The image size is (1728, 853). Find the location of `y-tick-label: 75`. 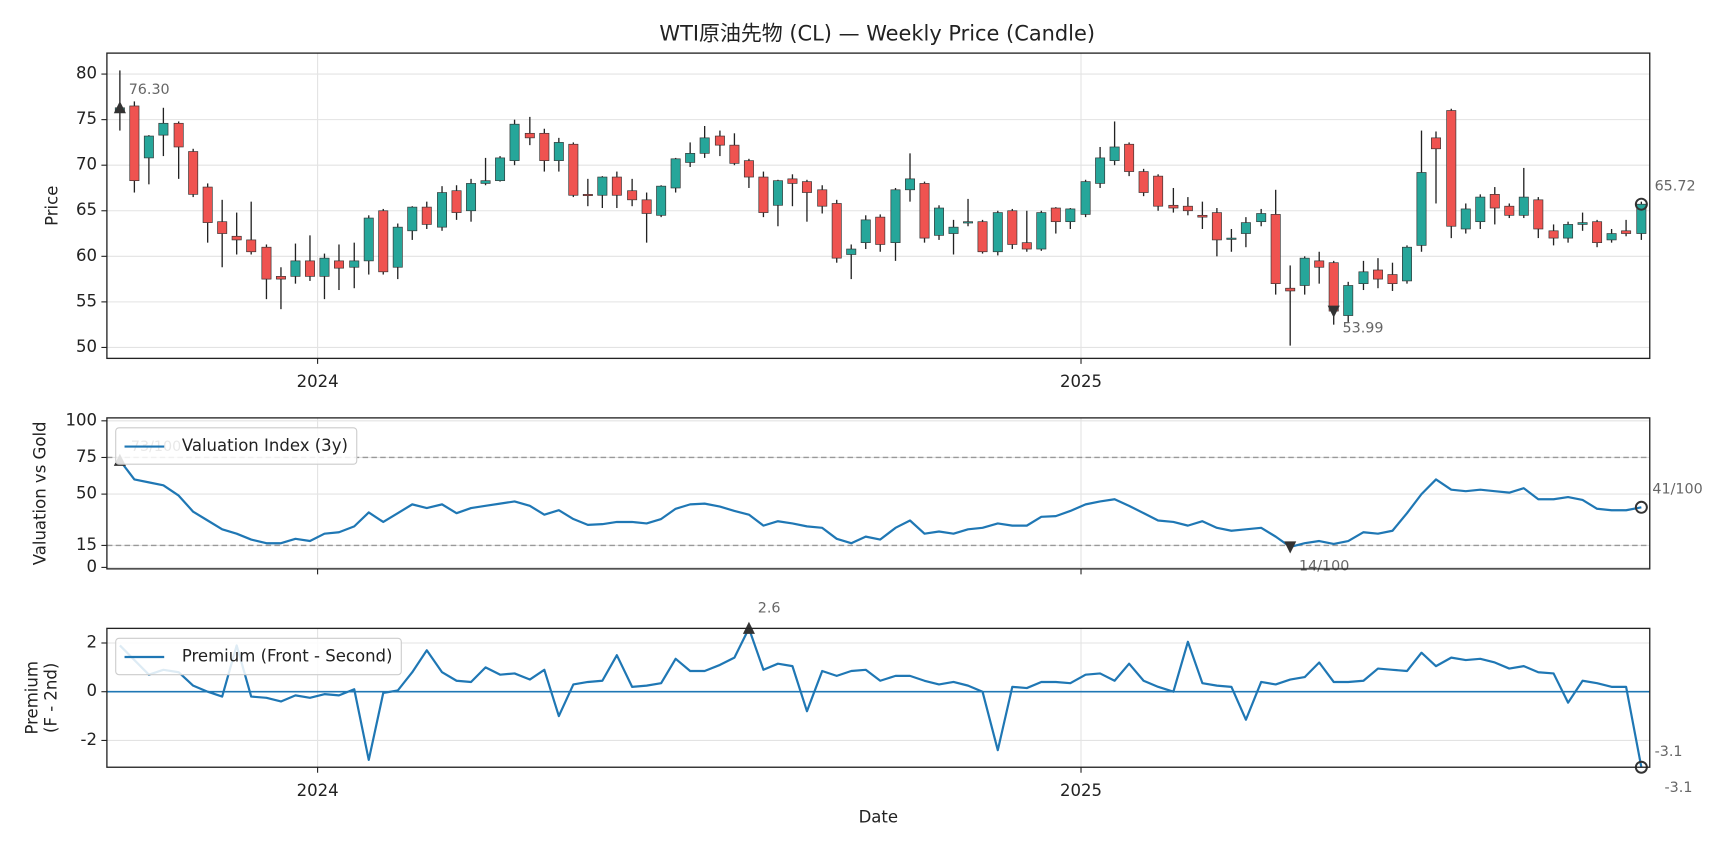

y-tick-label: 75 is located at coordinates (86, 456).